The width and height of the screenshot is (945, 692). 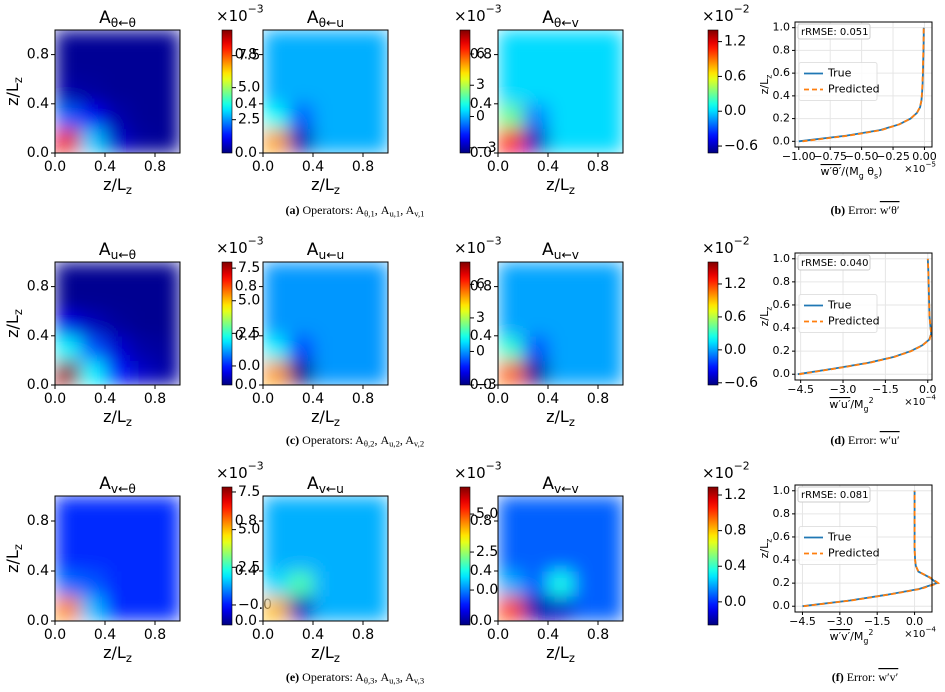 What do you see at coordinates (123, 23) in the screenshot?
I see `text-part: θ←θ` at bounding box center [123, 23].